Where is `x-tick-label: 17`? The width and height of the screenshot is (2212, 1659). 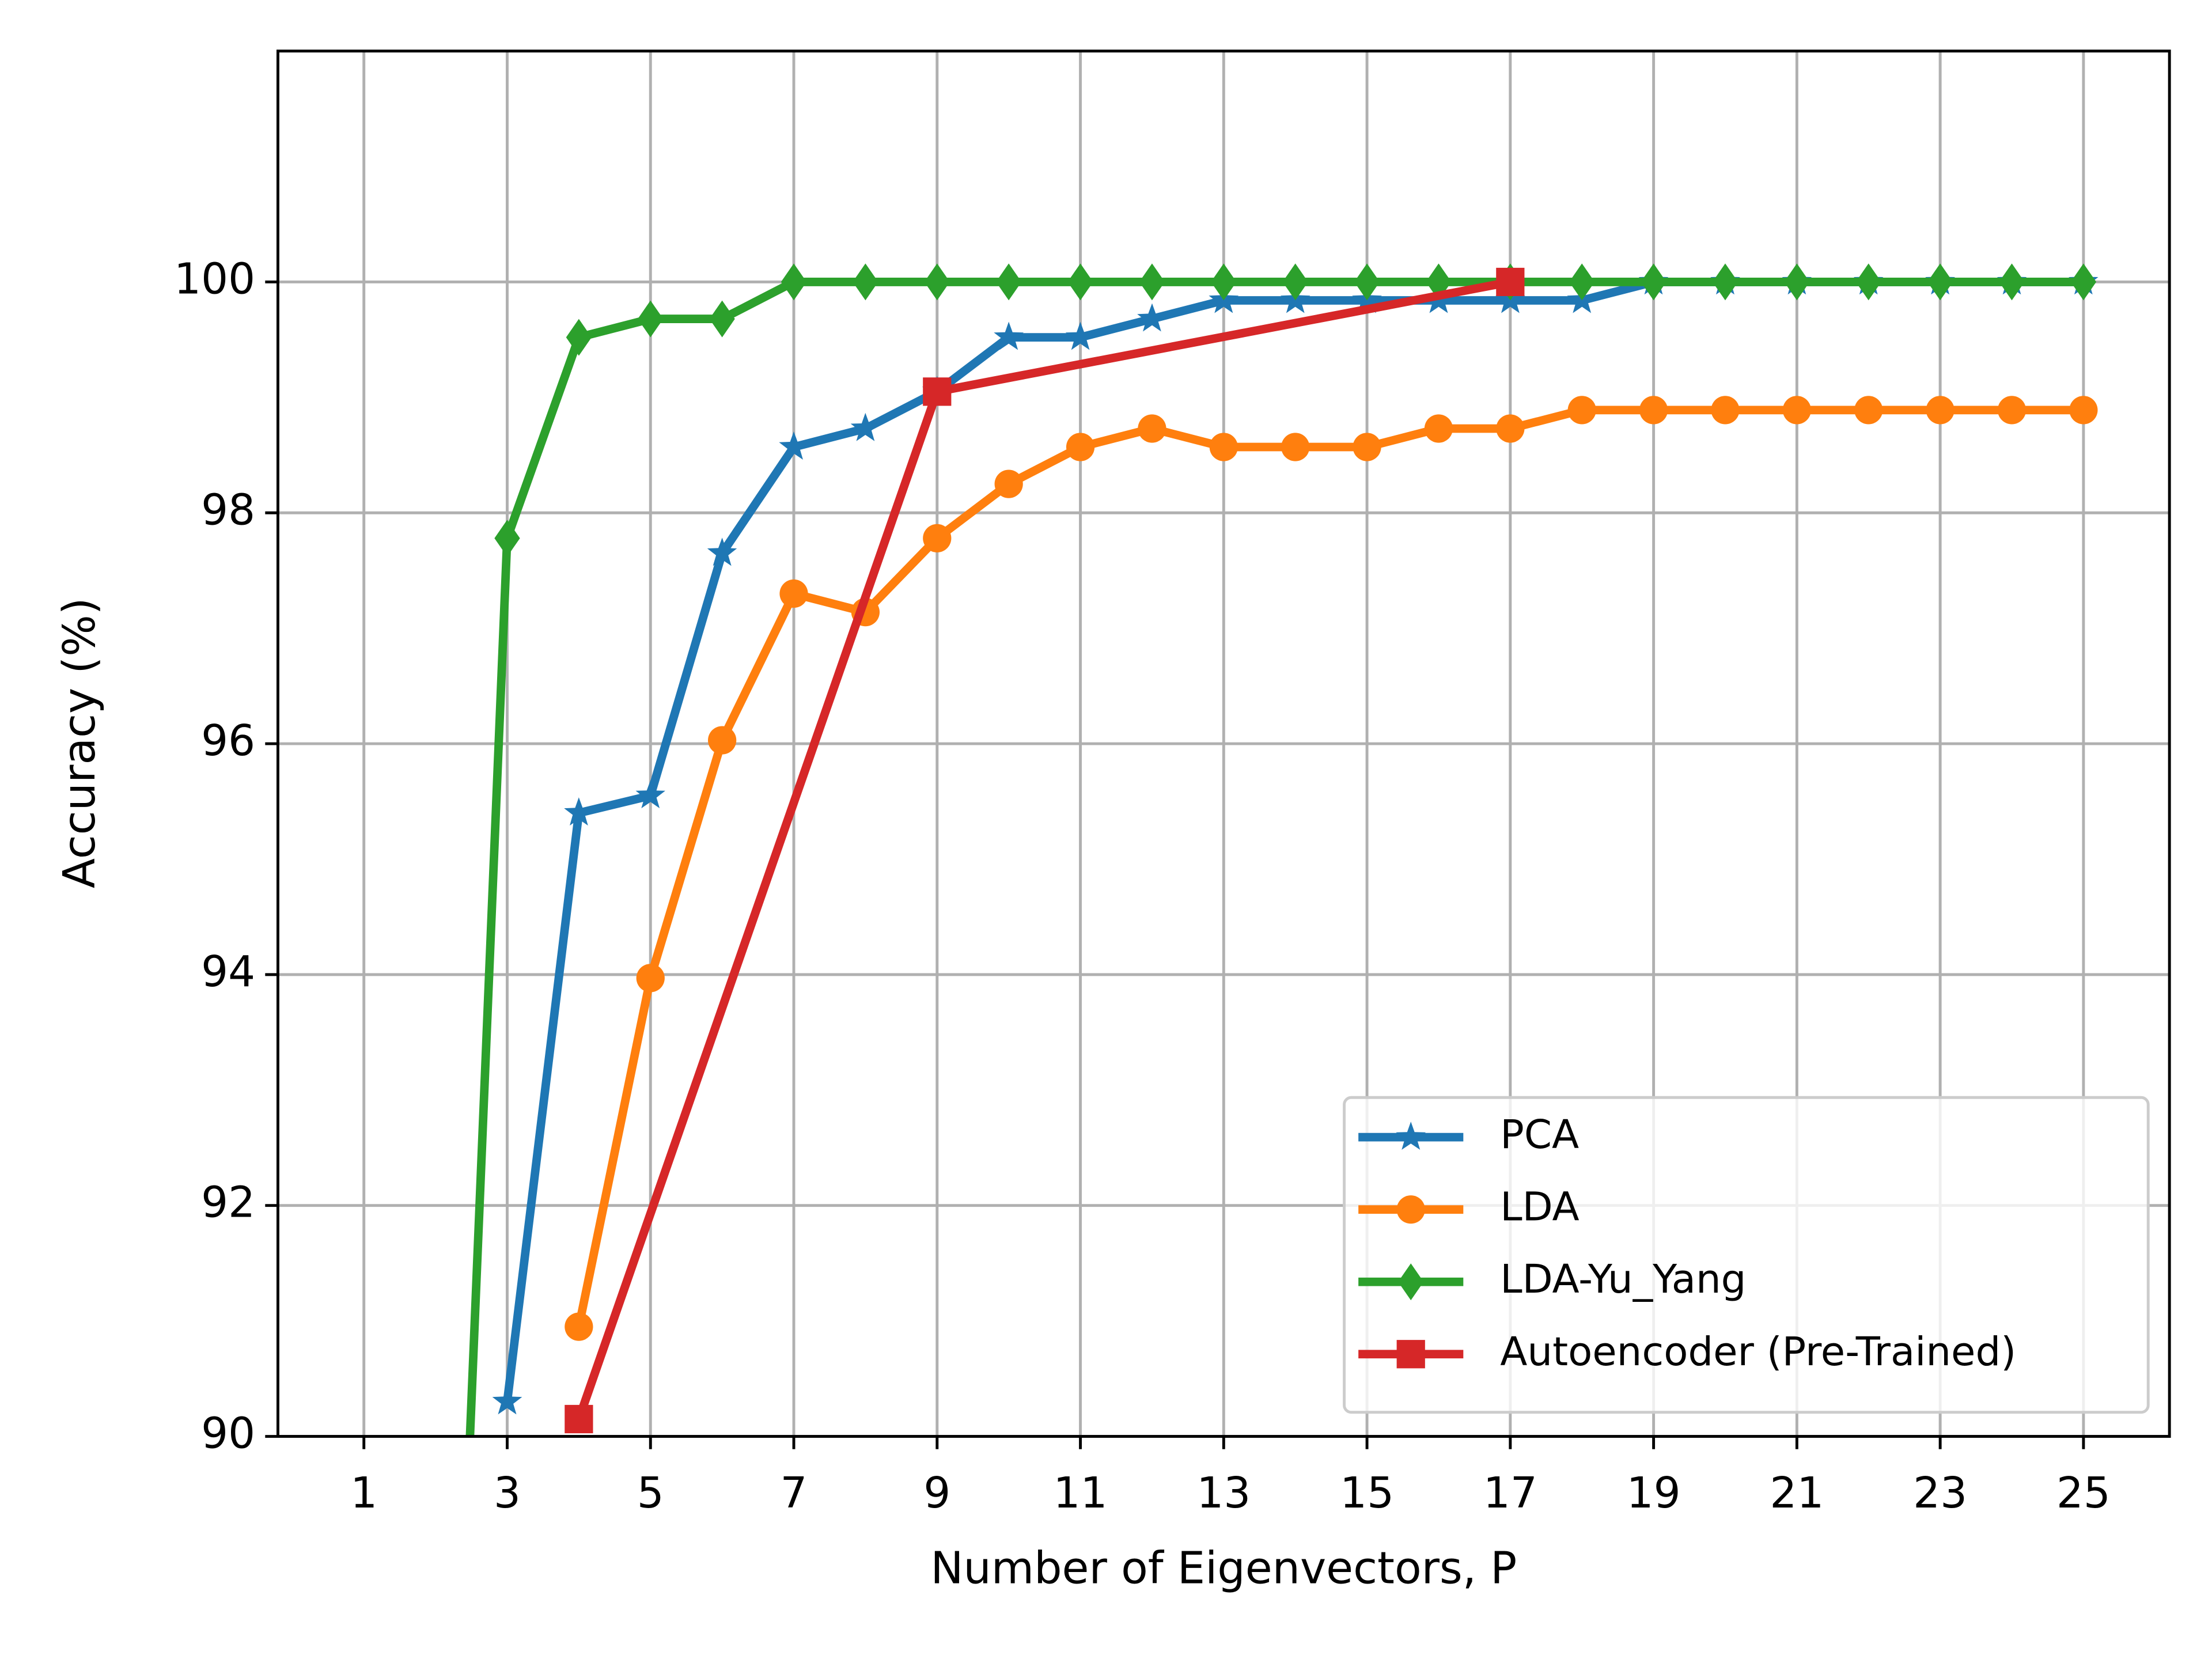 x-tick-label: 17 is located at coordinates (1510, 1493).